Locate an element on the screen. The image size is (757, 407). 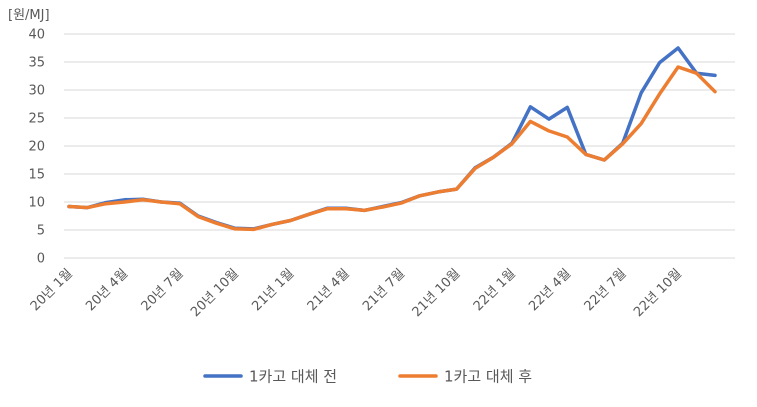
x-tick-label: 21년 1월 is located at coordinates (273, 290).